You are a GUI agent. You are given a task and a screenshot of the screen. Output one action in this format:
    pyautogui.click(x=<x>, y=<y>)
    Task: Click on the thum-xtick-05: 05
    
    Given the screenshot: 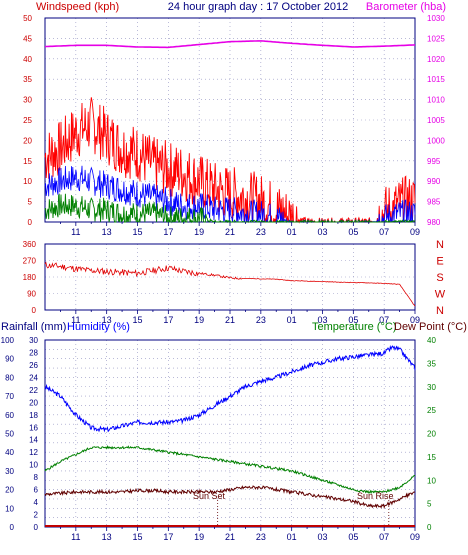 What is the action you would take?
    pyautogui.click(x=353, y=537)
    